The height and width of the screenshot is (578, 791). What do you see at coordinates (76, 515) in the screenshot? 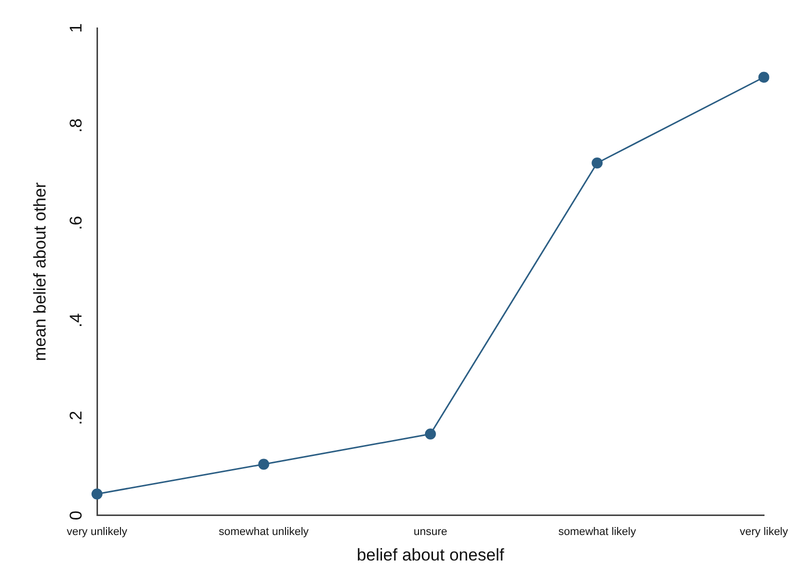
I see `y-tick-label: 0` at bounding box center [76, 515].